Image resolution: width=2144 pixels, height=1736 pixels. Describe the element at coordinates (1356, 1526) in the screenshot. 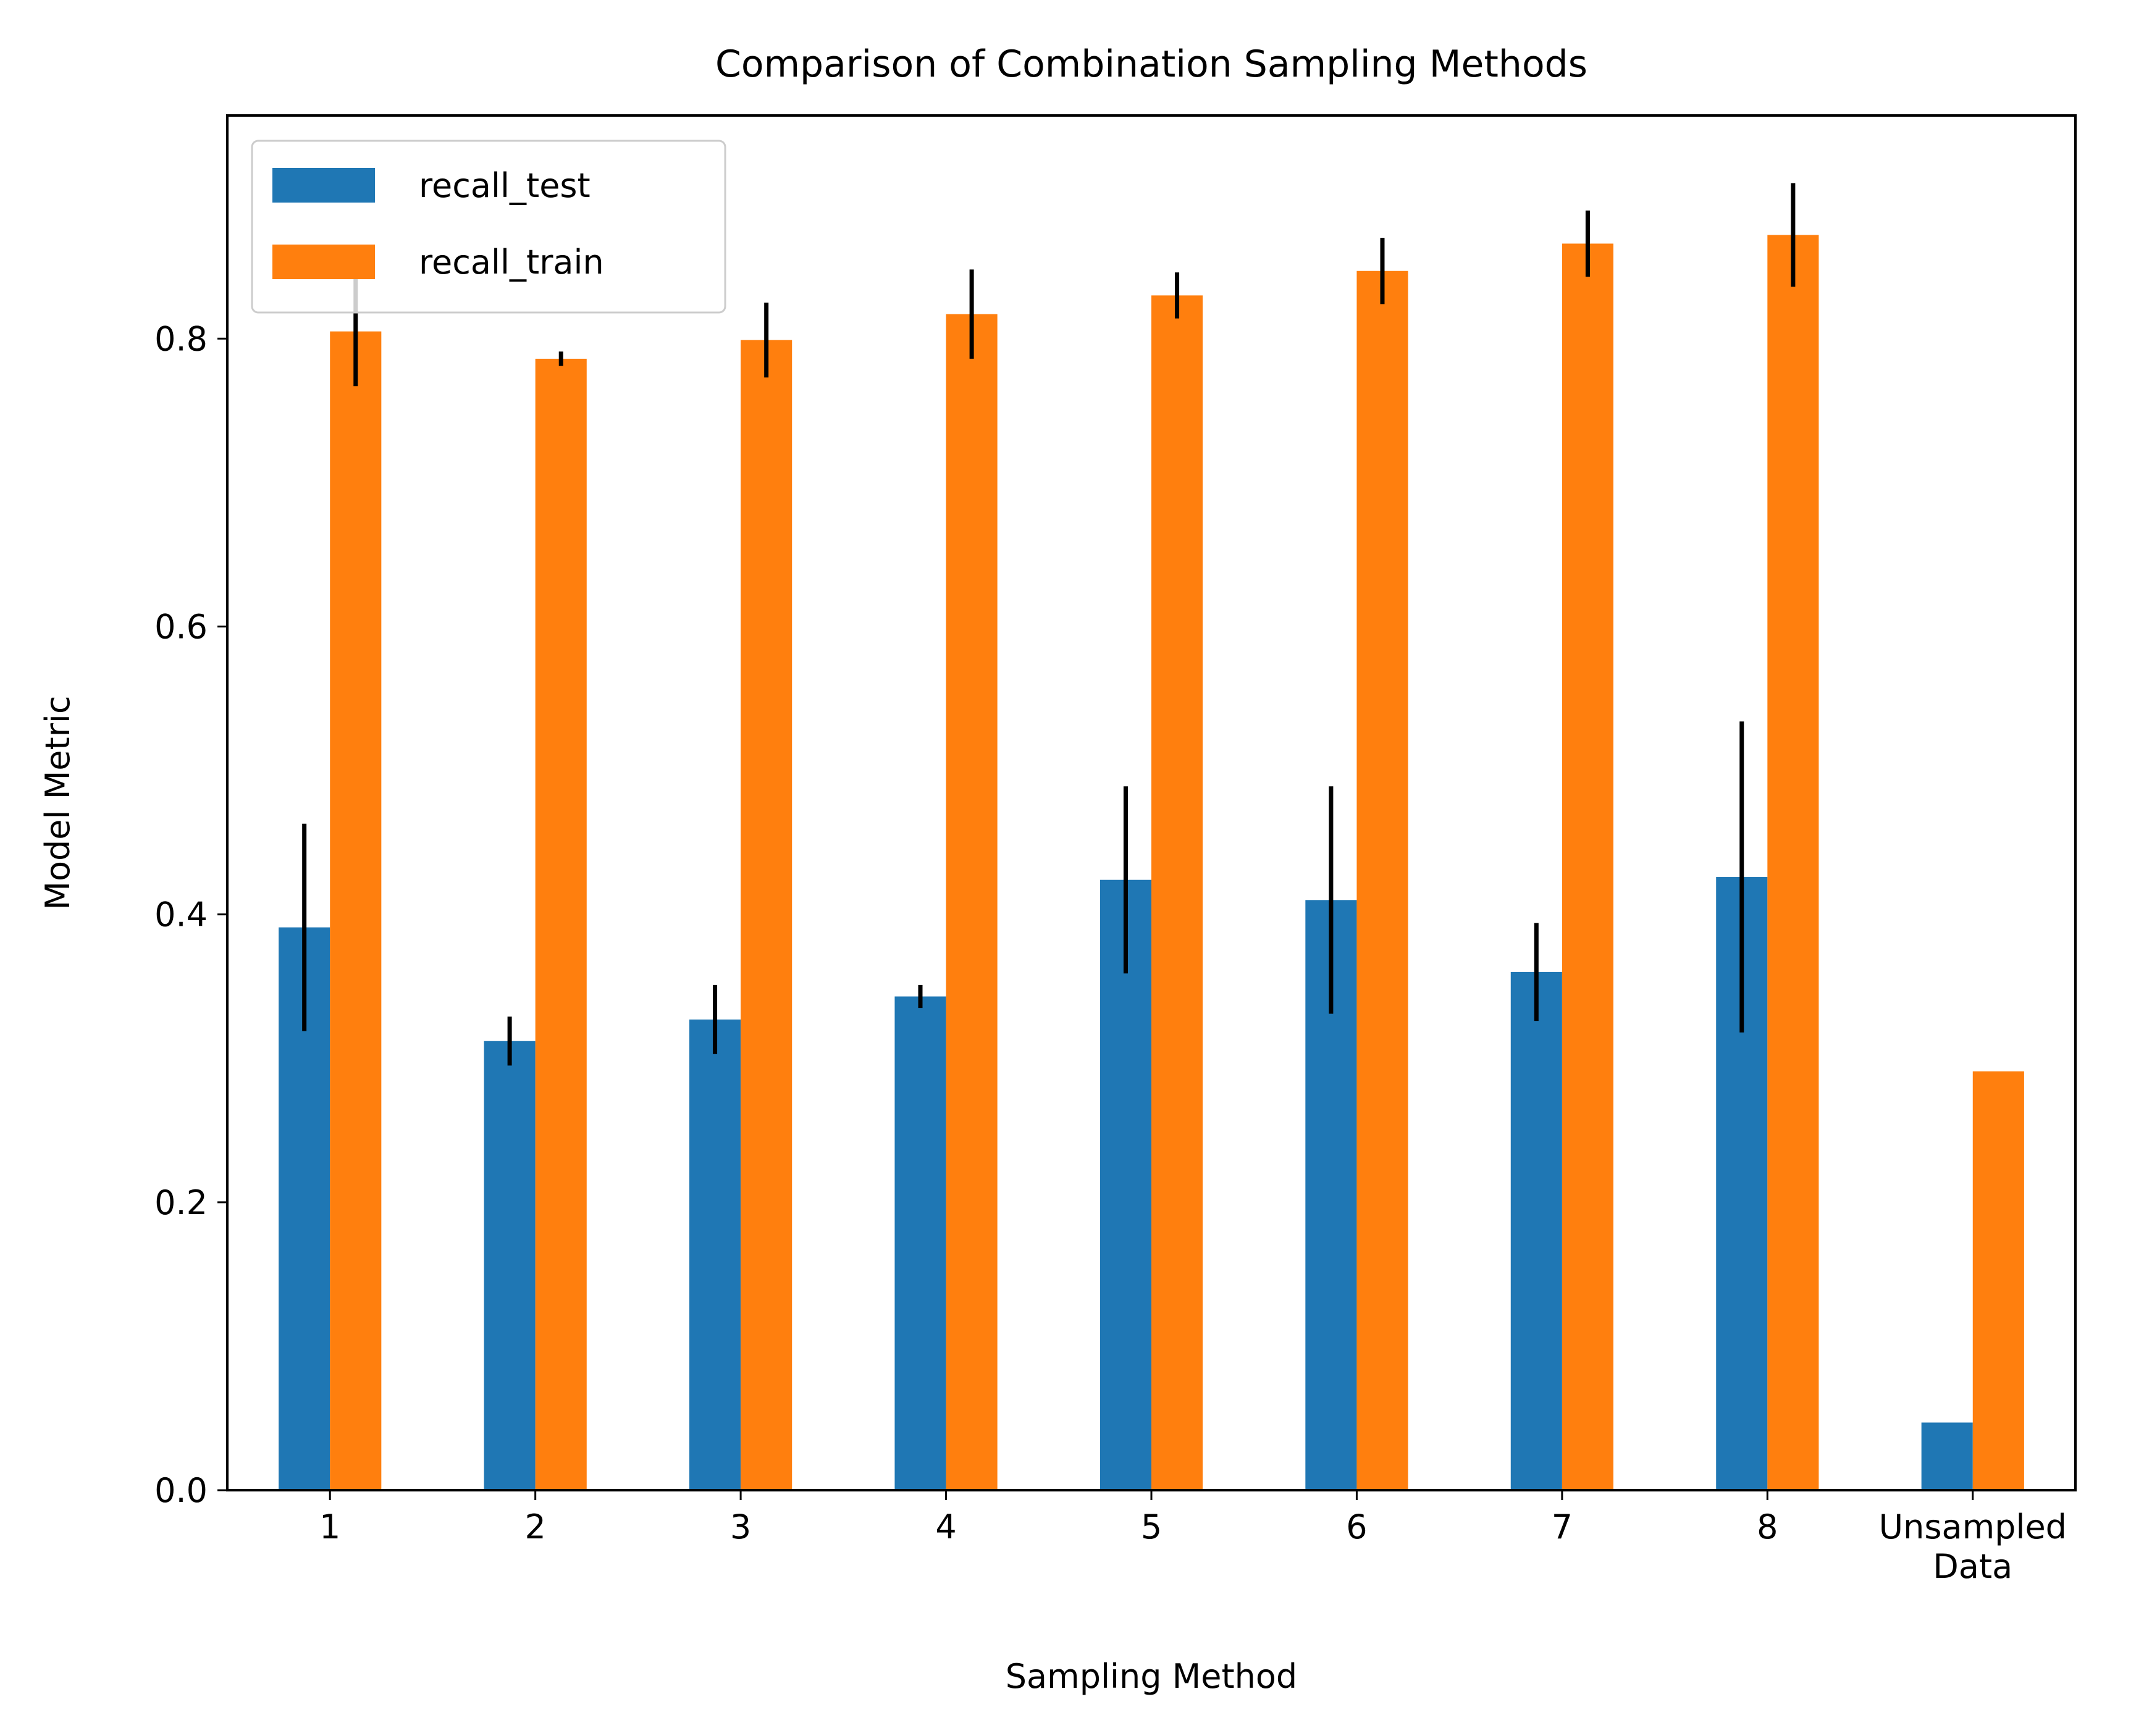

I see `x-tick-label: 6` at that location.